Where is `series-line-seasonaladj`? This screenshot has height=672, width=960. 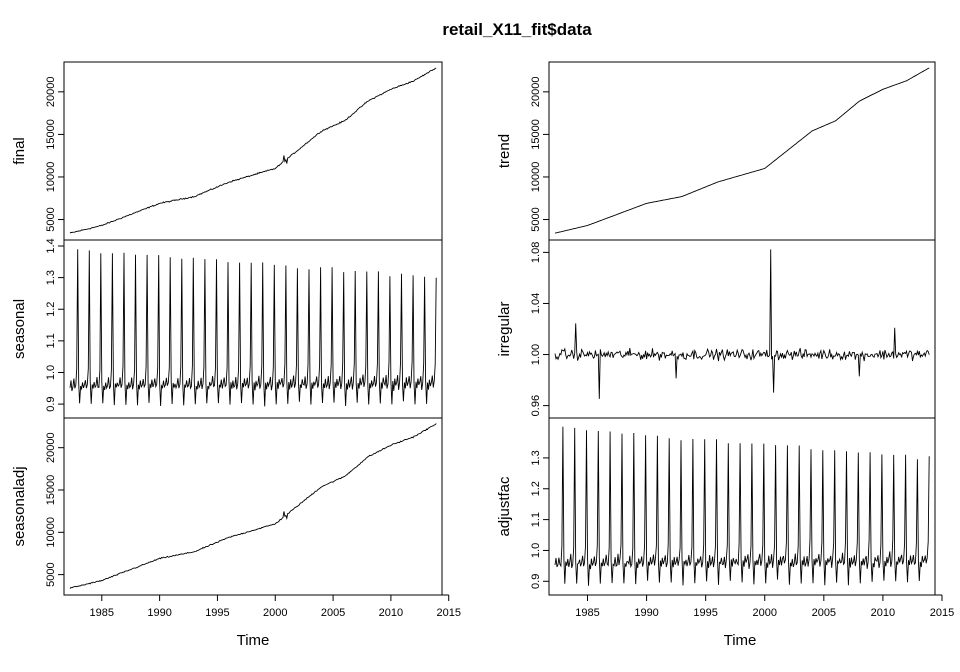
series-line-seasonaladj is located at coordinates (253, 506).